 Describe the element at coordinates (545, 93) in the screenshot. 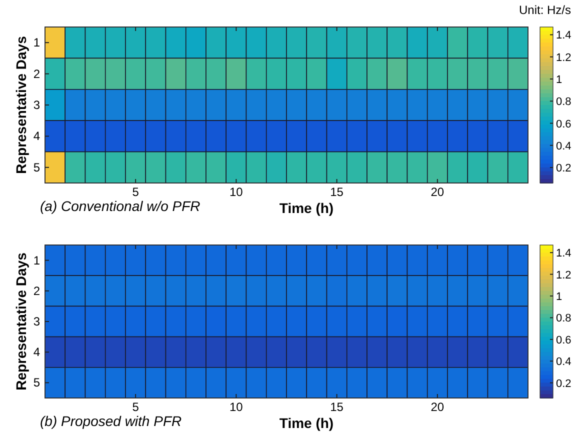

I see `colorbar: 0.2 0.4 0.6 0.8 1 1.2 1.4 Unit: Hz/s` at that location.